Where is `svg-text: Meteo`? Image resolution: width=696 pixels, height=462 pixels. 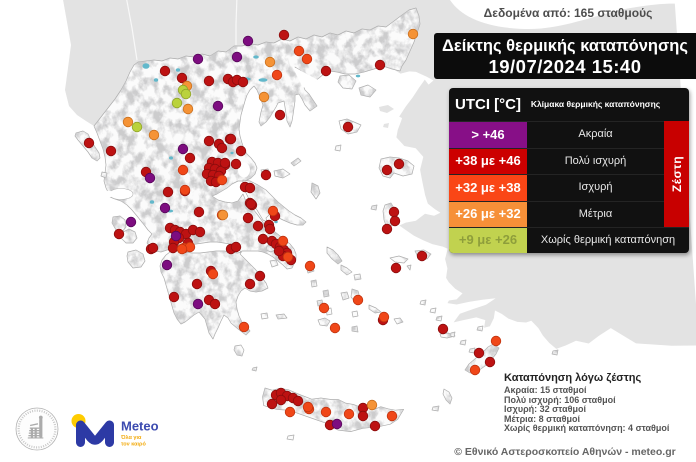
svg-text: Meteo is located at coordinates (140, 426).